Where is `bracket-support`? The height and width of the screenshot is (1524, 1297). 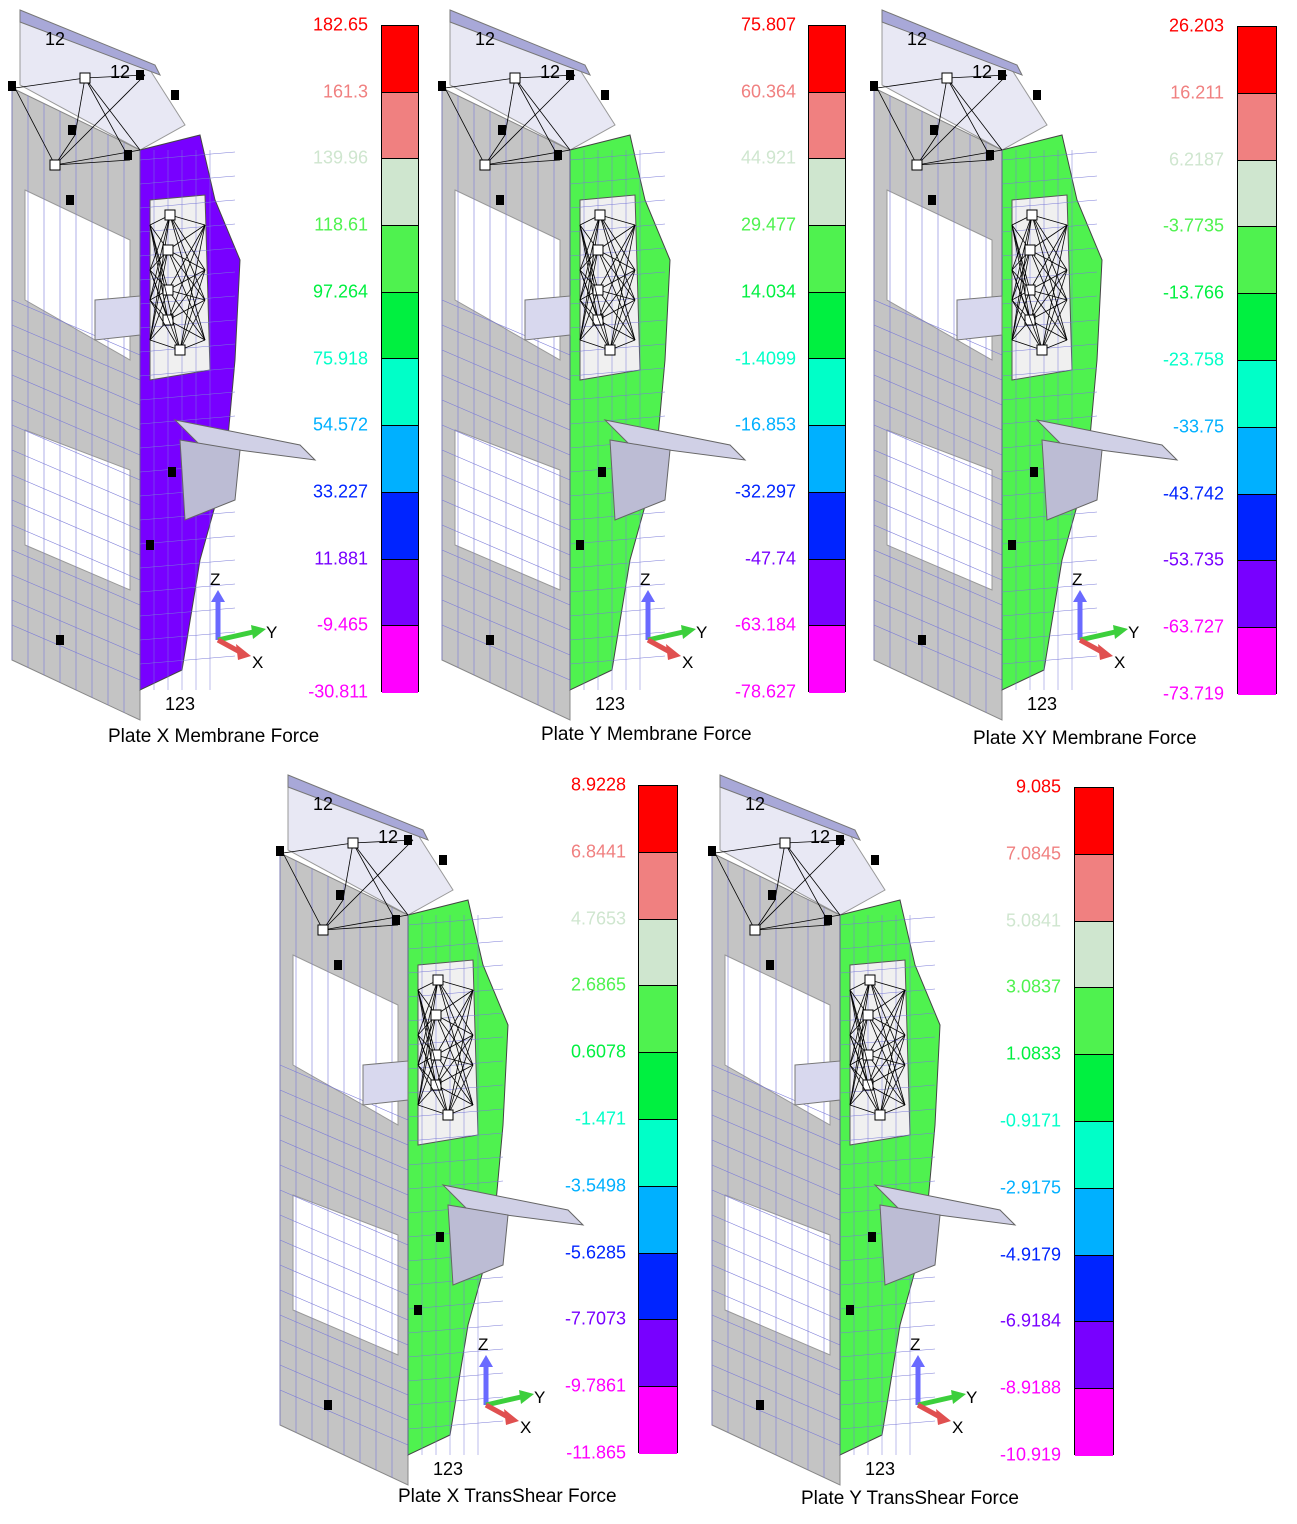
bracket-support is located at coordinates (910, 1245).